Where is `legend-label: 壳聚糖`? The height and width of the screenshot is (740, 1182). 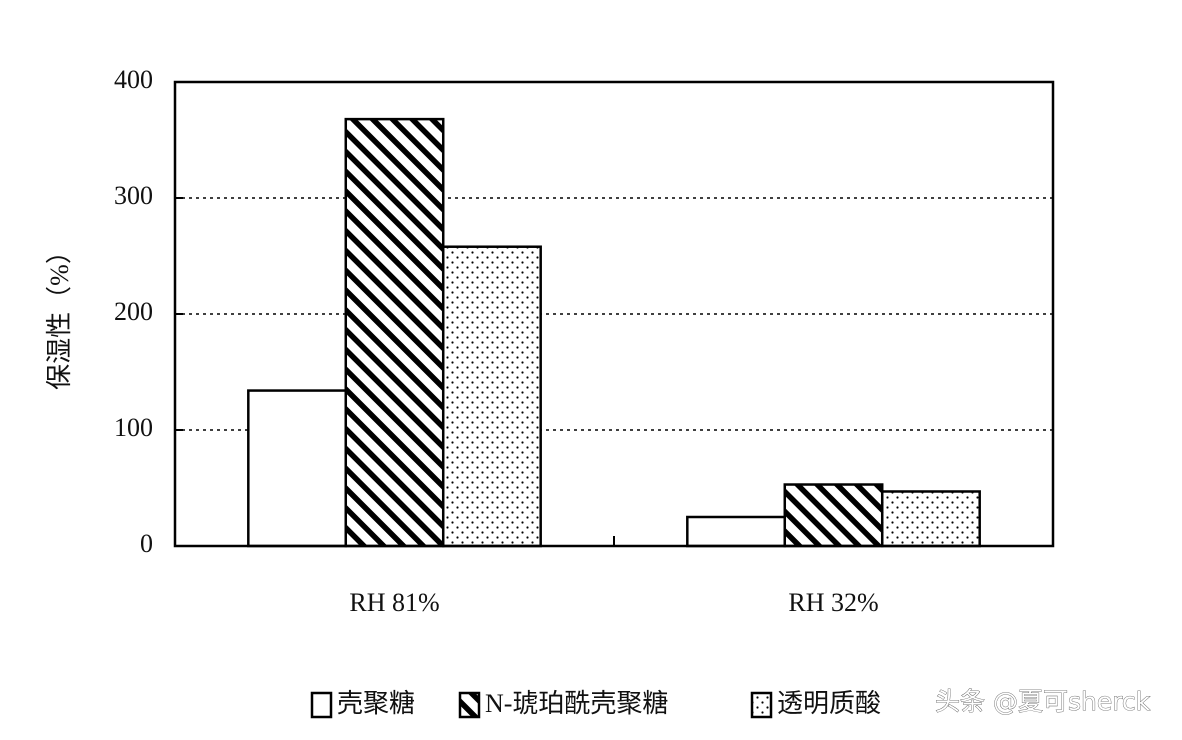 legend-label: 壳聚糖 is located at coordinates (376, 703).